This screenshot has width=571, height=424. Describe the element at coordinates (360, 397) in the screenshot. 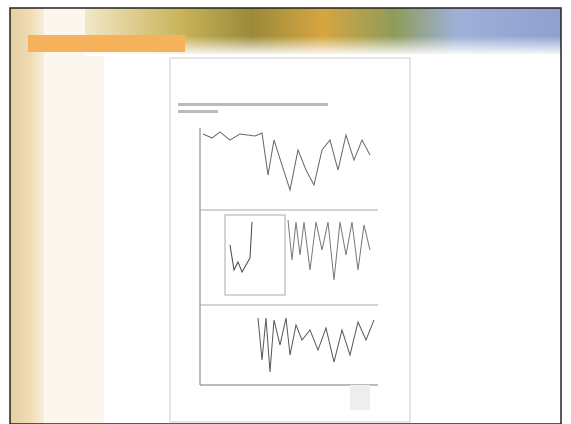

I see `legend-scribble` at that location.